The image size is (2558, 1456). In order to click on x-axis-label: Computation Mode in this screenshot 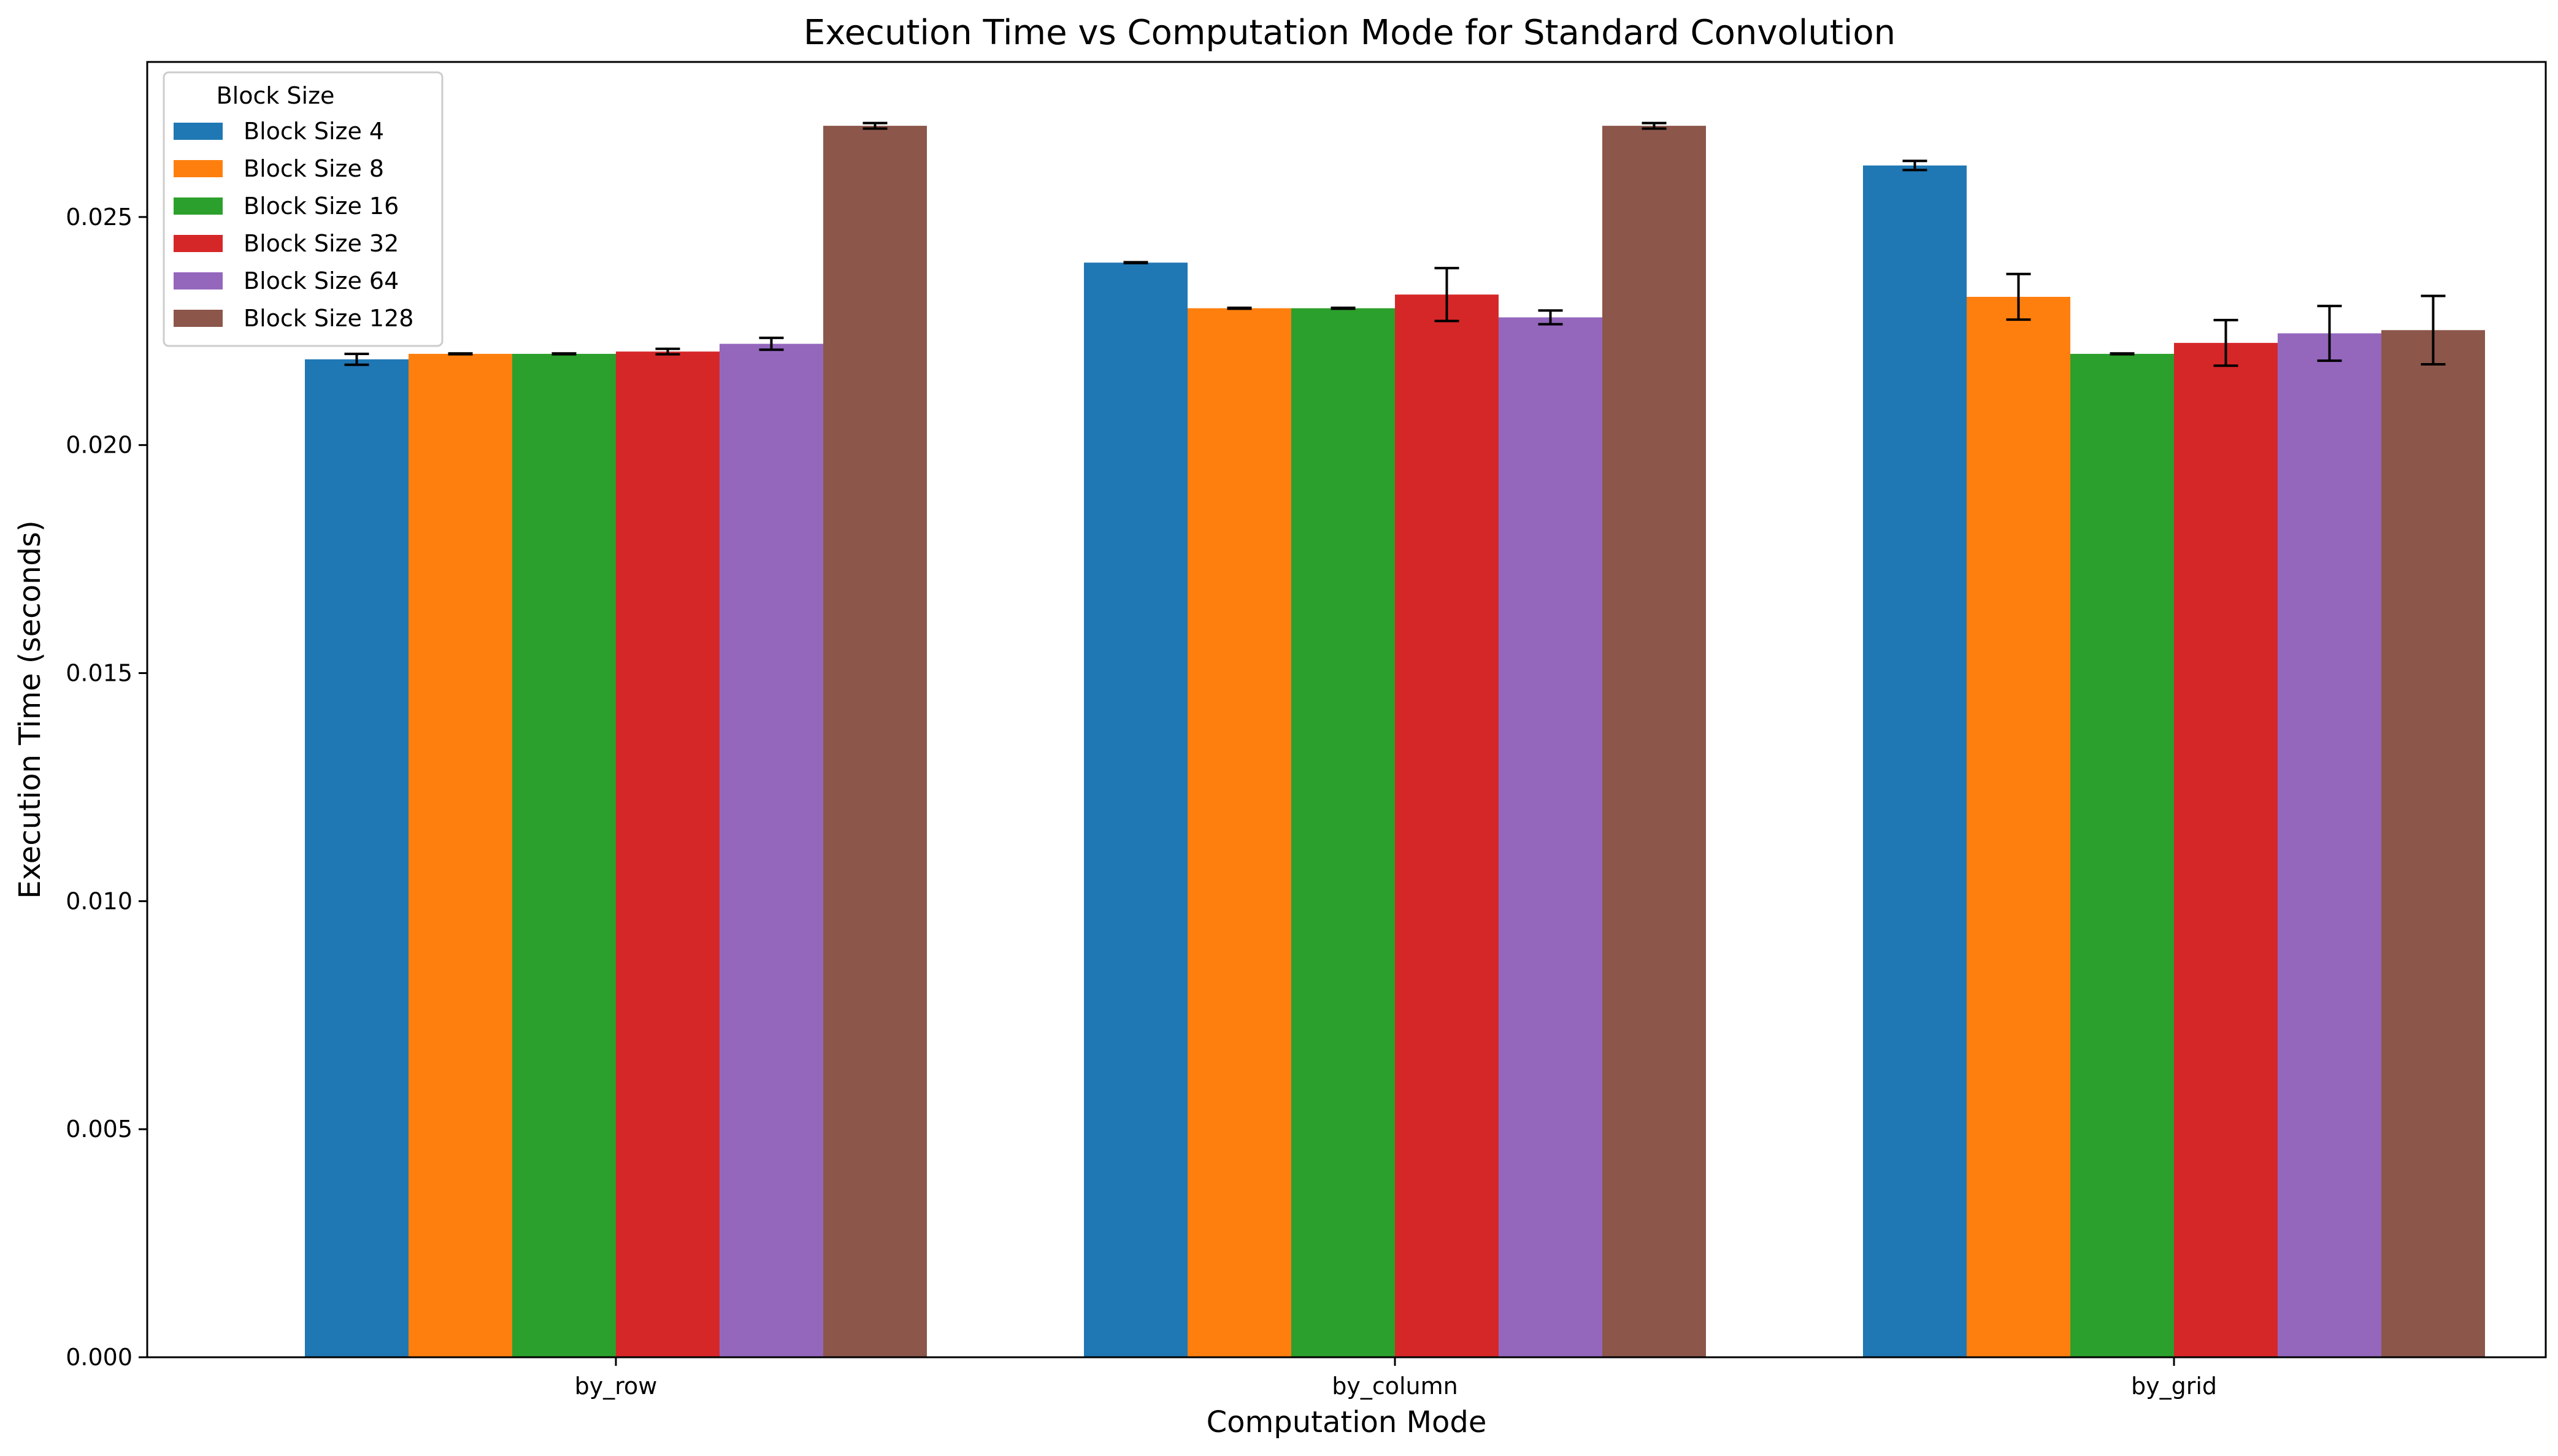, I will do `click(1347, 1422)`.